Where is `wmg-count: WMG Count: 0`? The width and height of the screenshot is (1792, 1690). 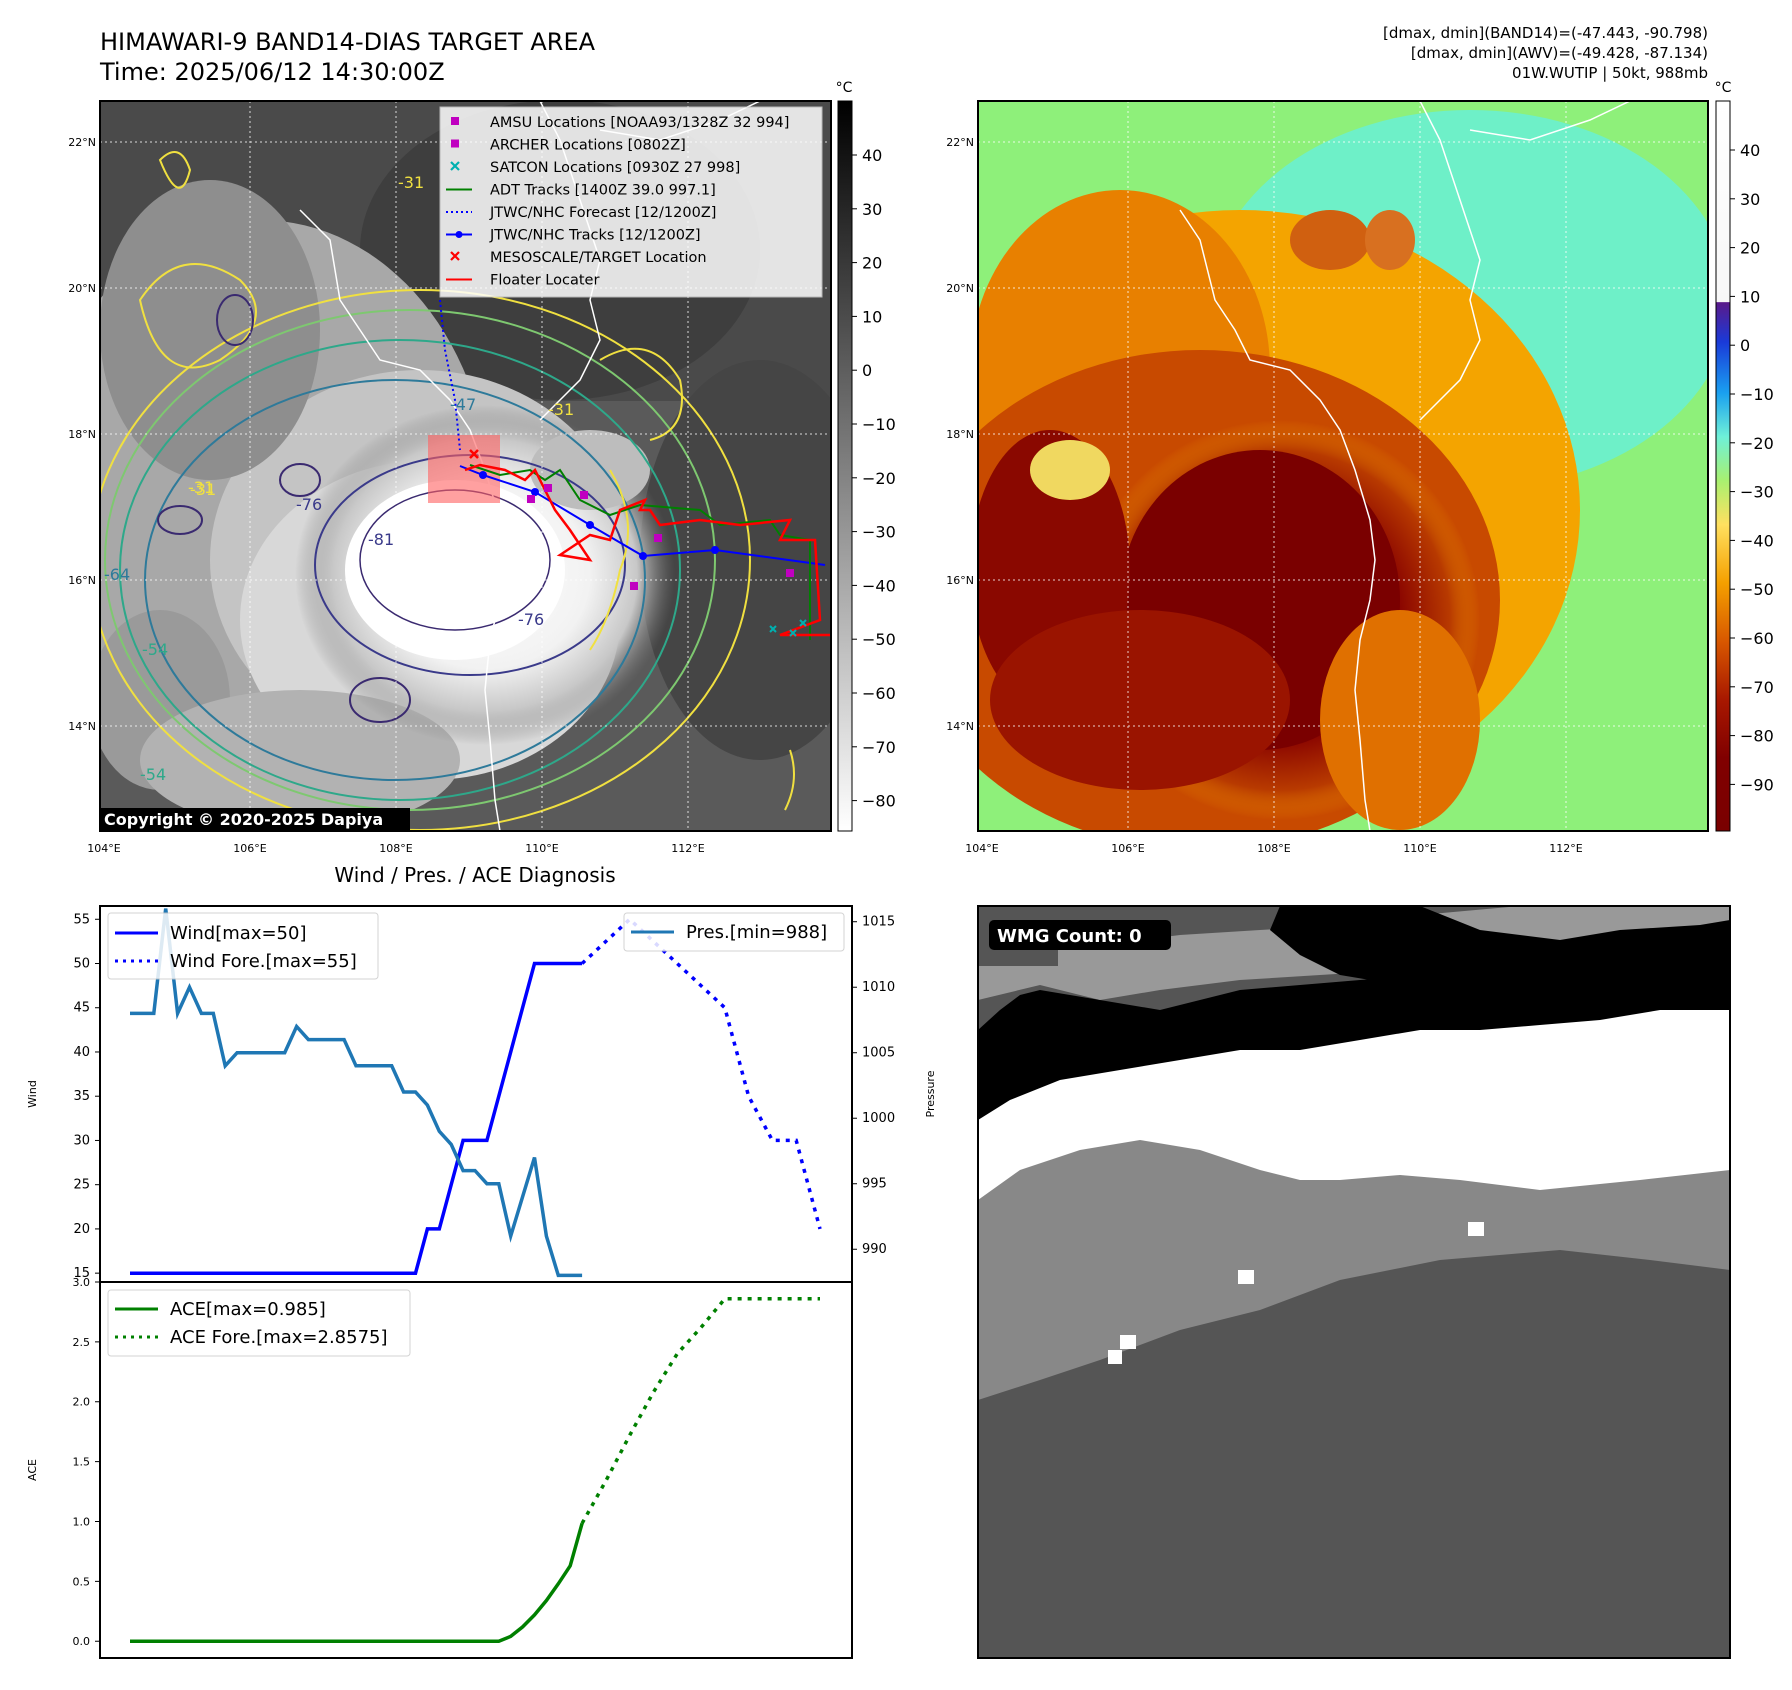
wmg-count: WMG Count: 0 is located at coordinates (1069, 936).